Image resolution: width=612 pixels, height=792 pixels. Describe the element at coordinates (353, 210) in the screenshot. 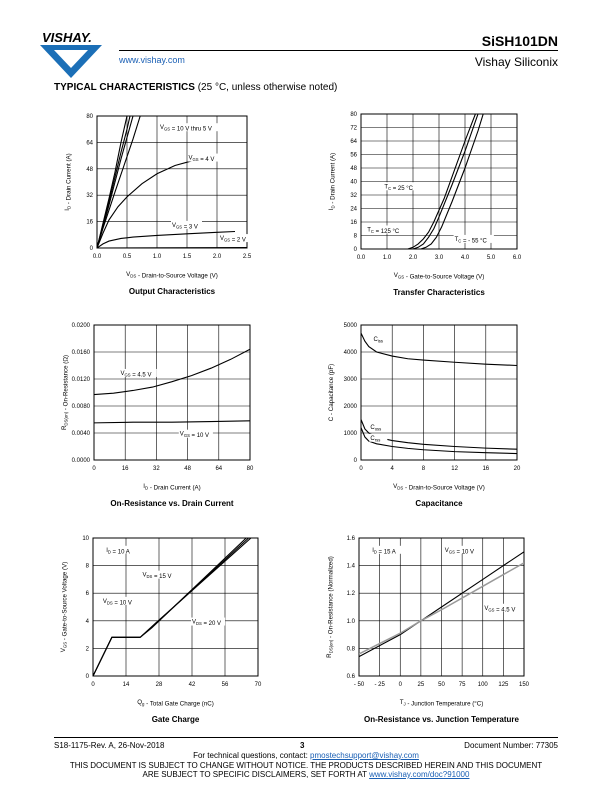

I see `y-tick-label: 24` at that location.